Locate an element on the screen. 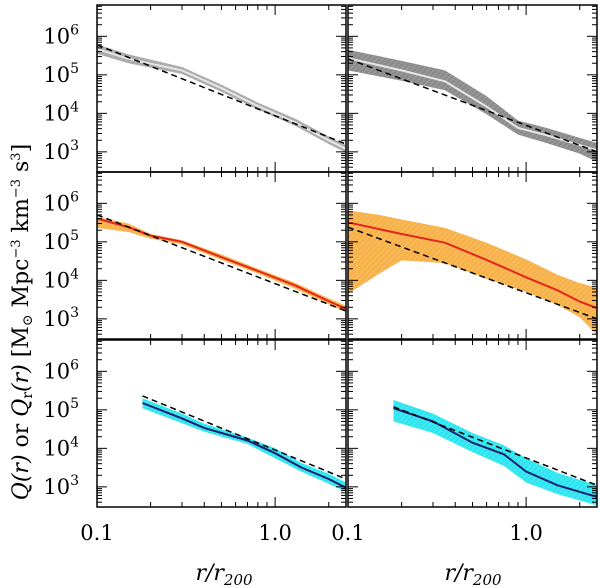 The image size is (600, 588). y-label-units-exp3: 3 is located at coordinates (16, 156).